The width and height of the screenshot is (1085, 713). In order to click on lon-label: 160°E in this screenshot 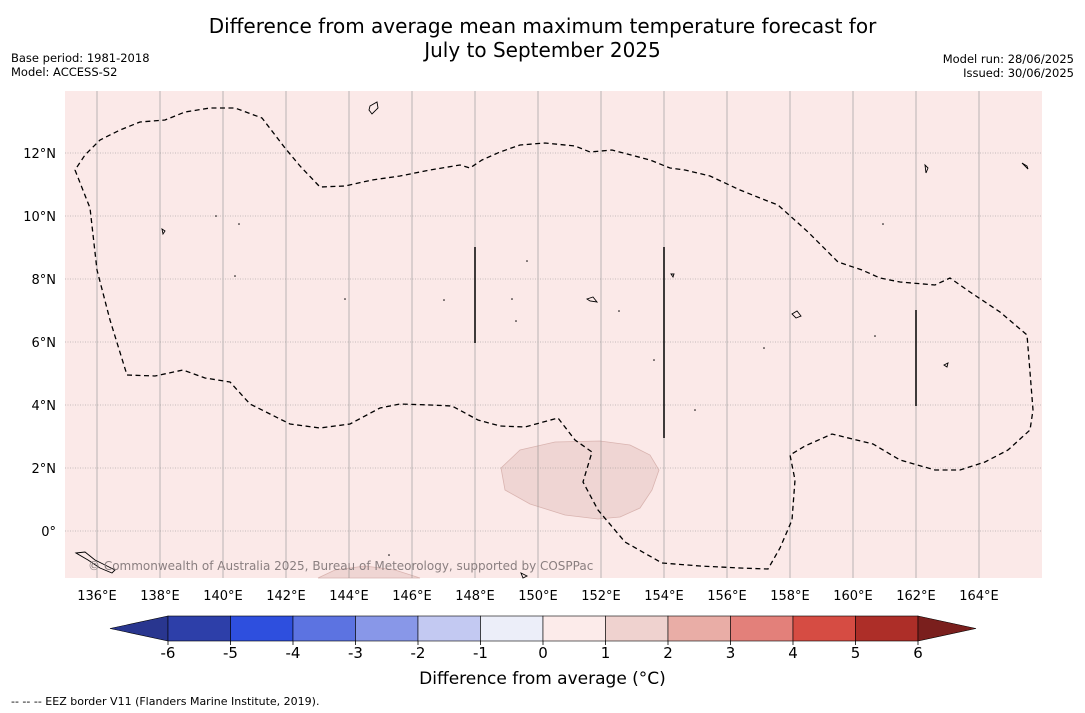, I will do `click(853, 596)`.